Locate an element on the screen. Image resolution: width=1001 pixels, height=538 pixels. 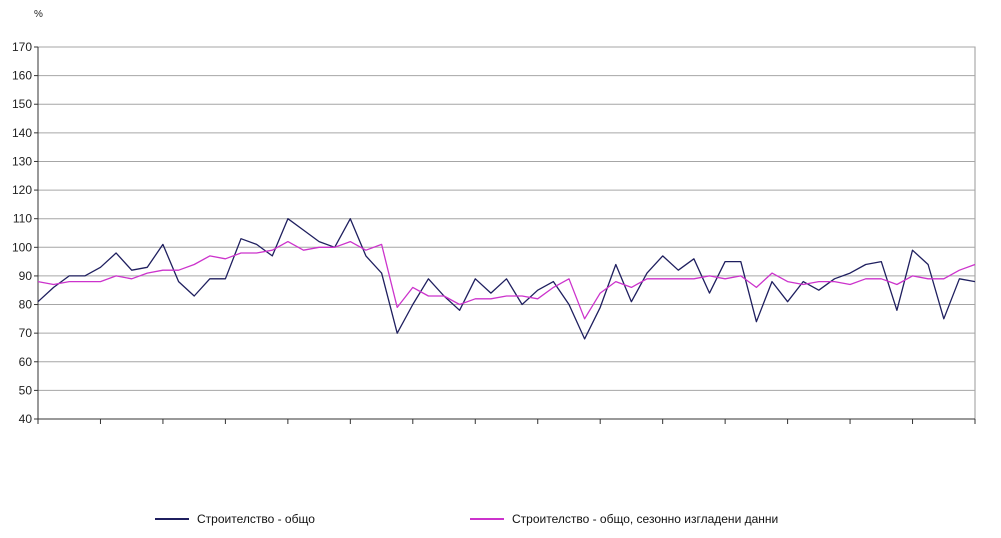
legend-label-series-1: Строителство - общо is located at coordinates (256, 519).